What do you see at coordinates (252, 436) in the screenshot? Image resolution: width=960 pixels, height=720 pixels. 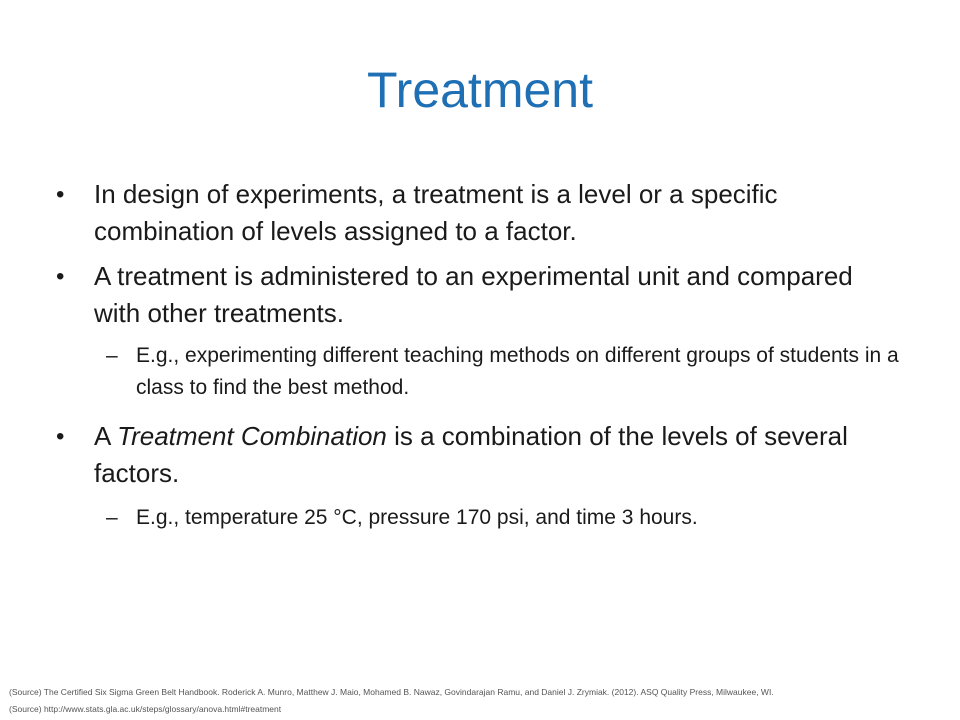 I see `bullet-emphasis: Treatment Combination` at bounding box center [252, 436].